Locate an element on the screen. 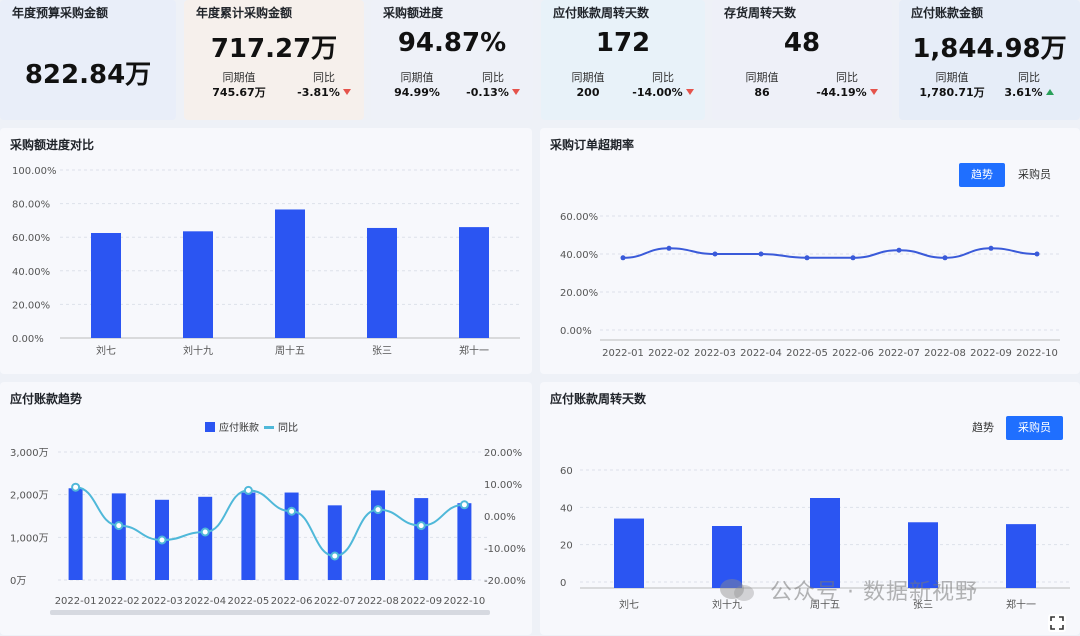 The image size is (1080, 636). legend-label: 同比 is located at coordinates (288, 428).